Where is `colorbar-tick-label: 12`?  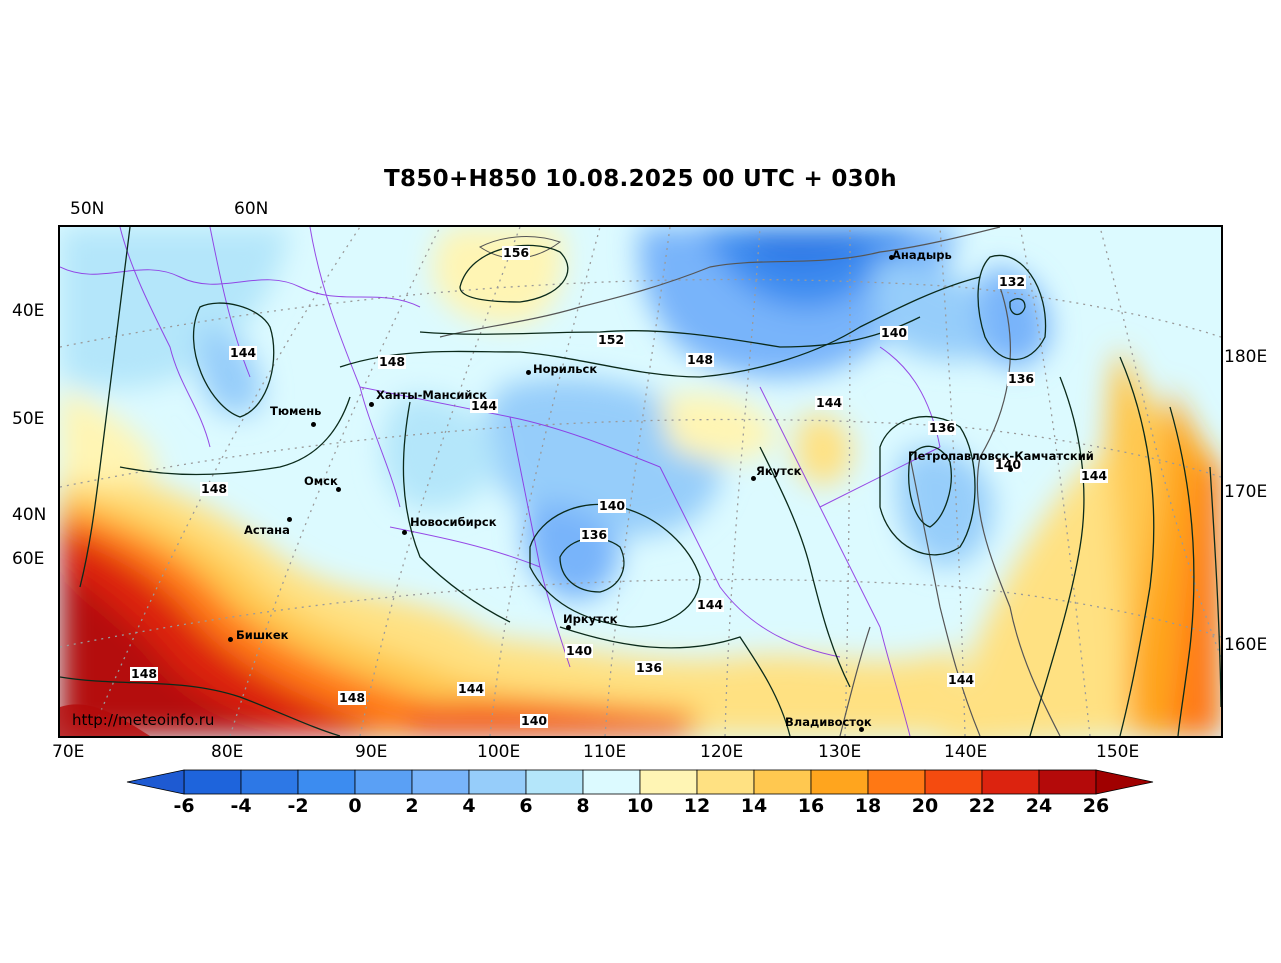
colorbar-tick-label: 12 is located at coordinates (697, 806).